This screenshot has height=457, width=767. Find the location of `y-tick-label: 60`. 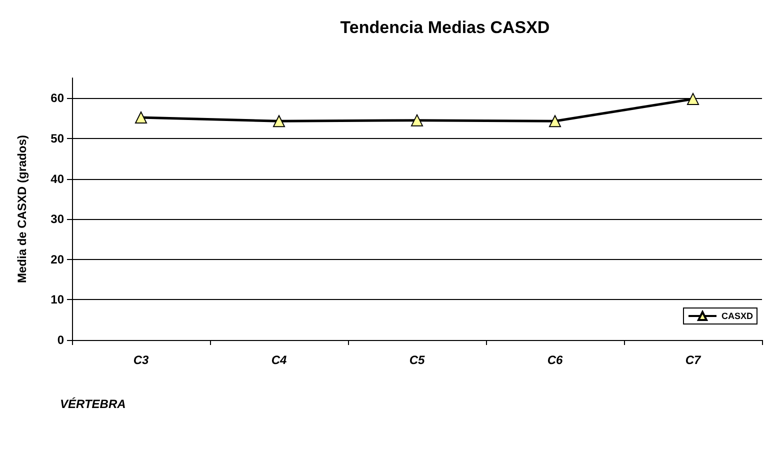

y-tick-label: 60 is located at coordinates (57, 98).